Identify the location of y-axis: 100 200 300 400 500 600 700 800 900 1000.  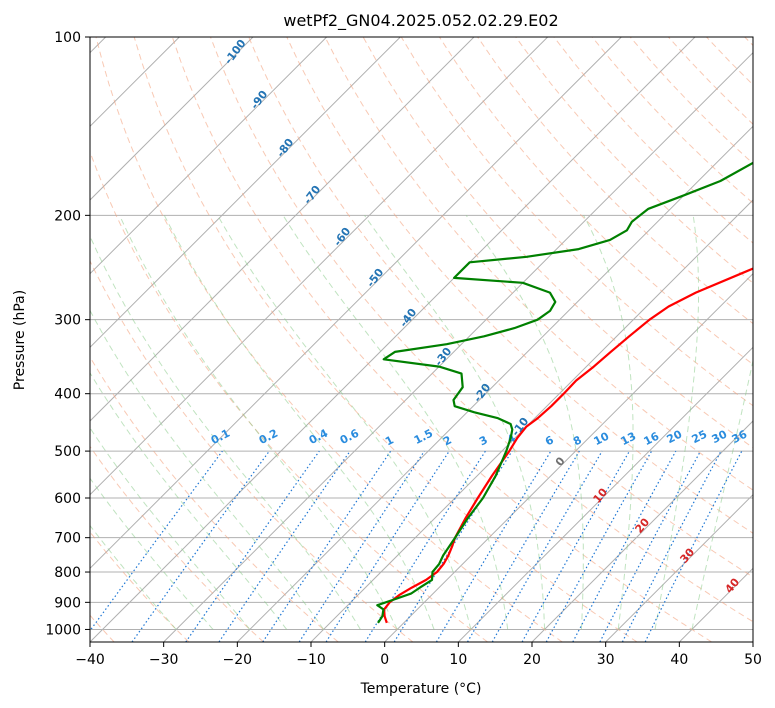
(67, 334).